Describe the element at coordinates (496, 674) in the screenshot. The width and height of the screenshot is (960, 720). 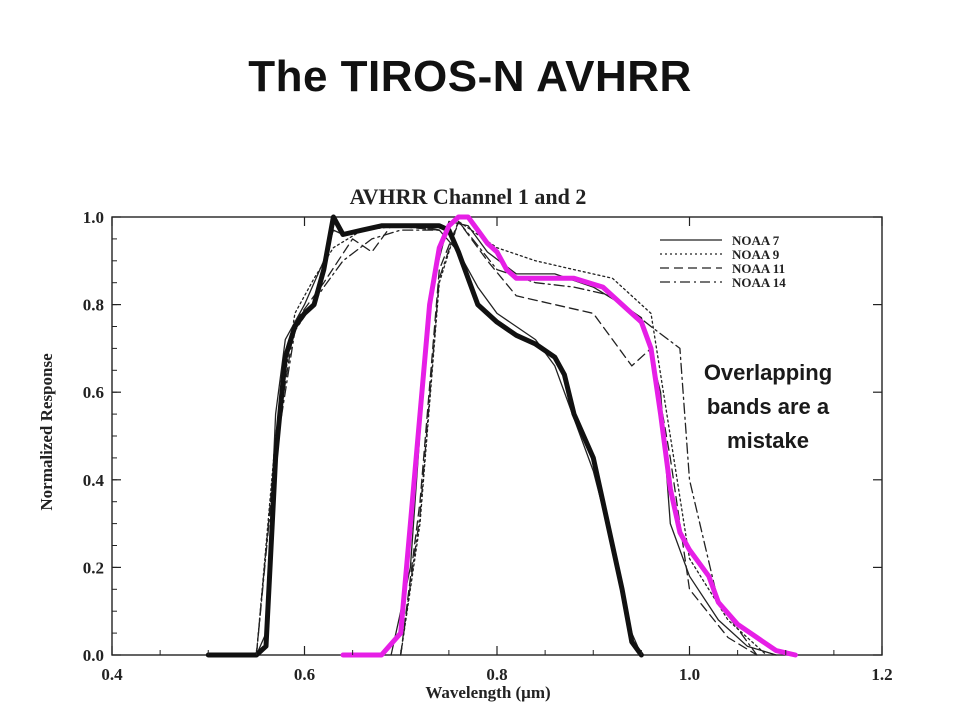
I see `x-tick-label: 0.8` at that location.